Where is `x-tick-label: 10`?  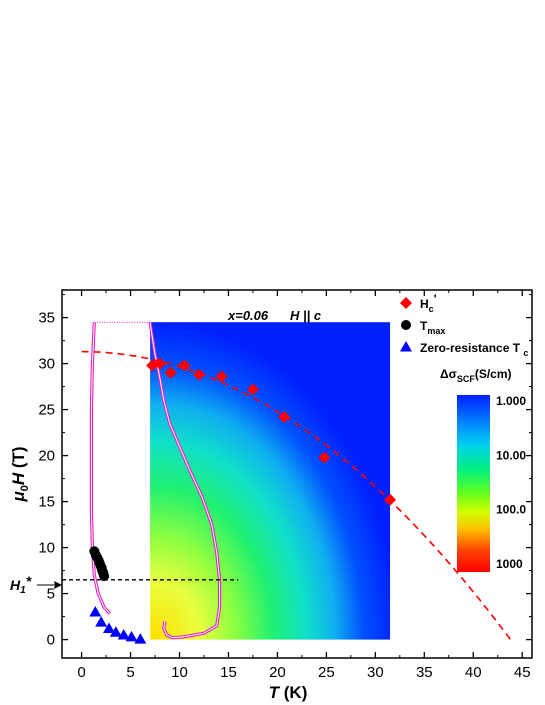
x-tick-label: 10 is located at coordinates (179, 672).